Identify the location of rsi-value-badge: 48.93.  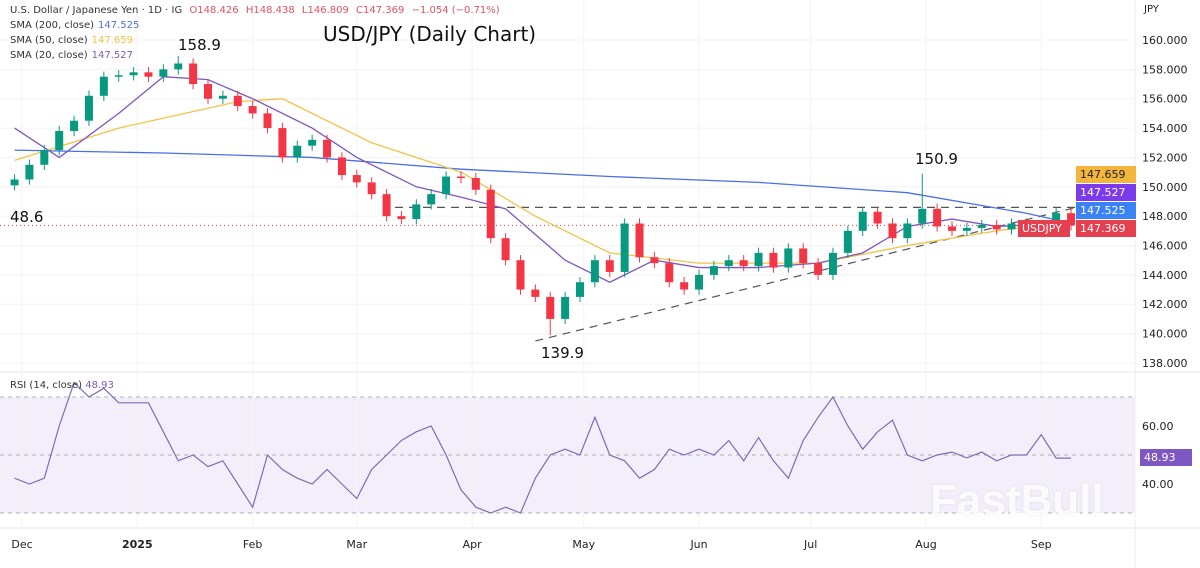
(1166, 457).